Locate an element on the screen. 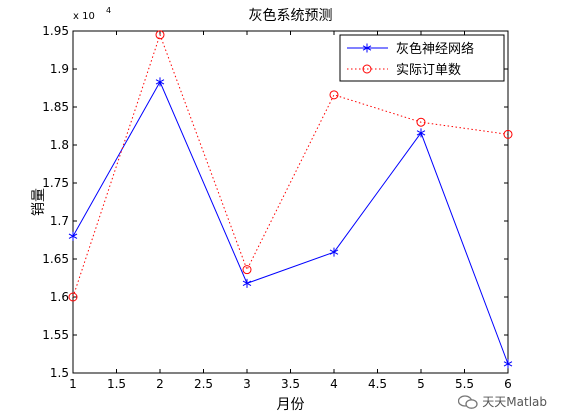 The height and width of the screenshot is (420, 561). y-tick-label: 1.55 is located at coordinates (55, 335).